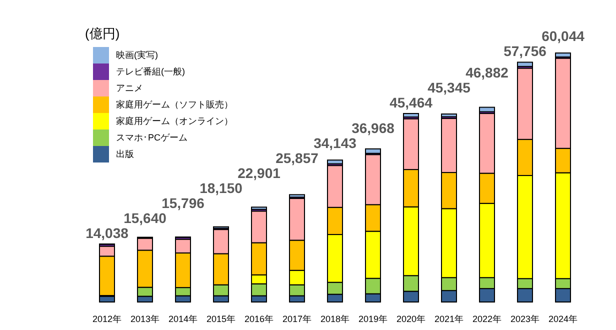 Image resolution: width=616 pixels, height=330 pixels. Describe the element at coordinates (174, 105) in the screenshot. I see `legend-label: 家庭用ゲーム（ソフト販売）` at that location.